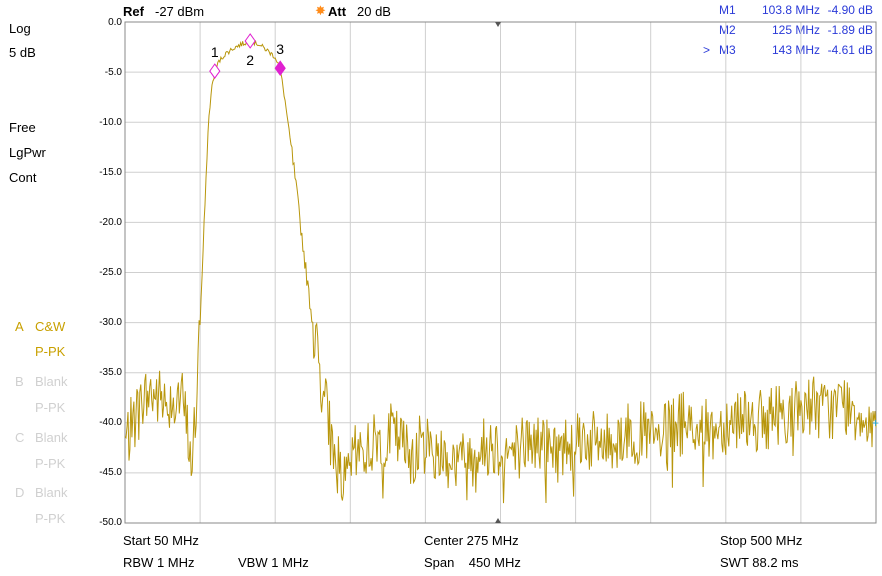 Image resolution: width=882 pixels, height=576 pixels. I want to click on marker-2-diamond, so click(250, 41).